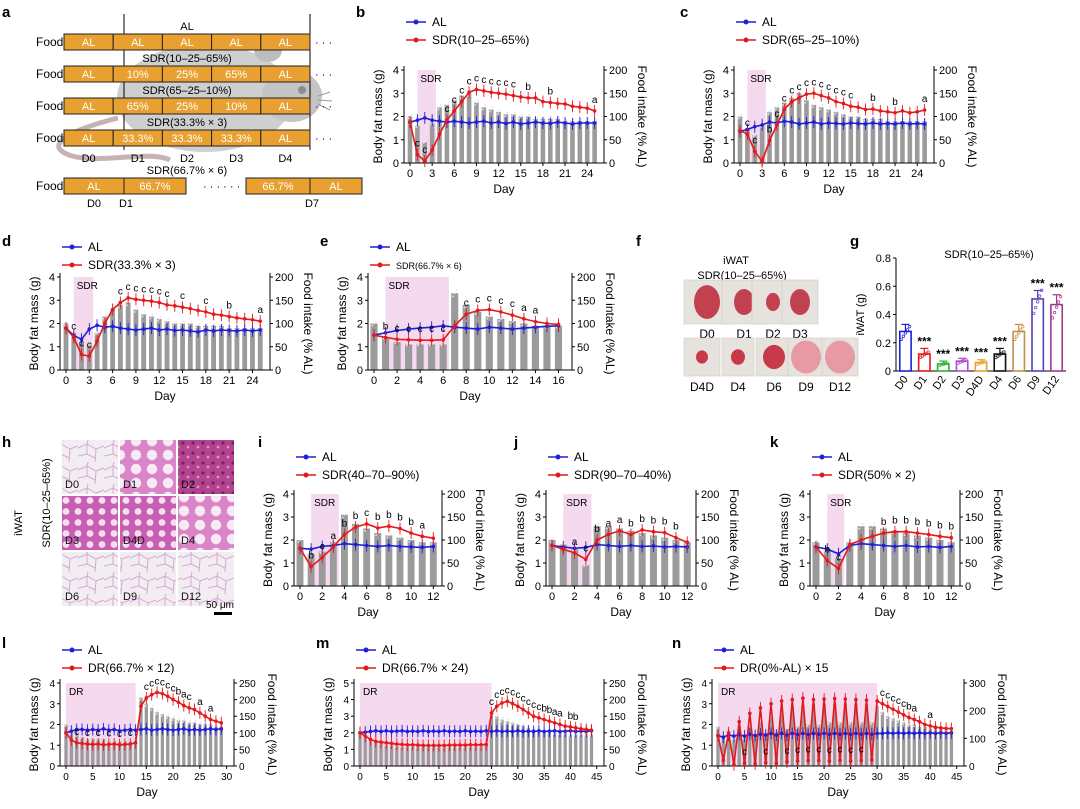 This screenshot has height=809, width=1080. Describe the element at coordinates (770, 130) in the screenshot. I see `chart-c-sig-label: b` at that location.